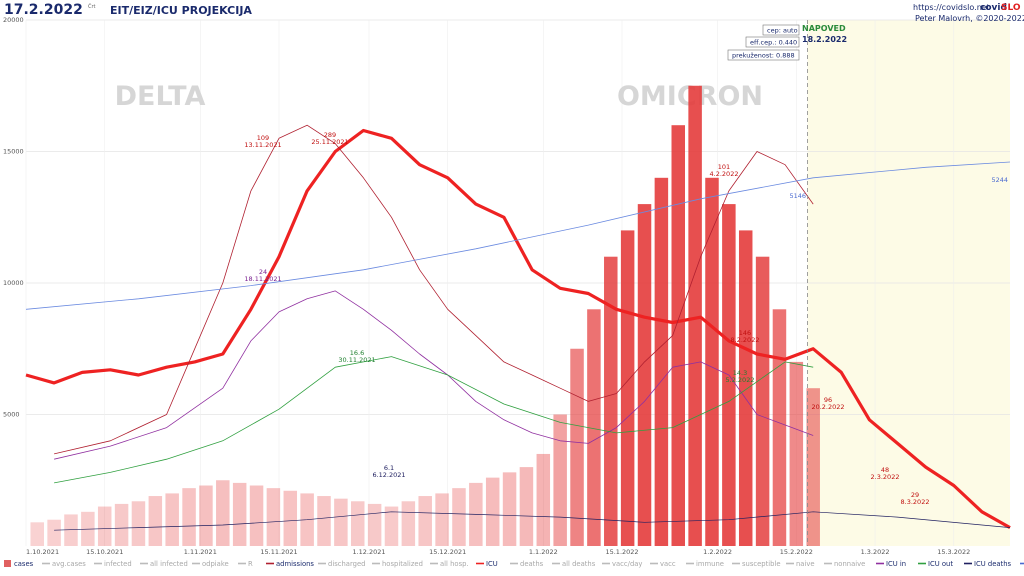 The height and width of the screenshot is (576, 1024). Describe the element at coordinates (262, 145) in the screenshot. I see `annotation-date: 13.11.2021` at that location.